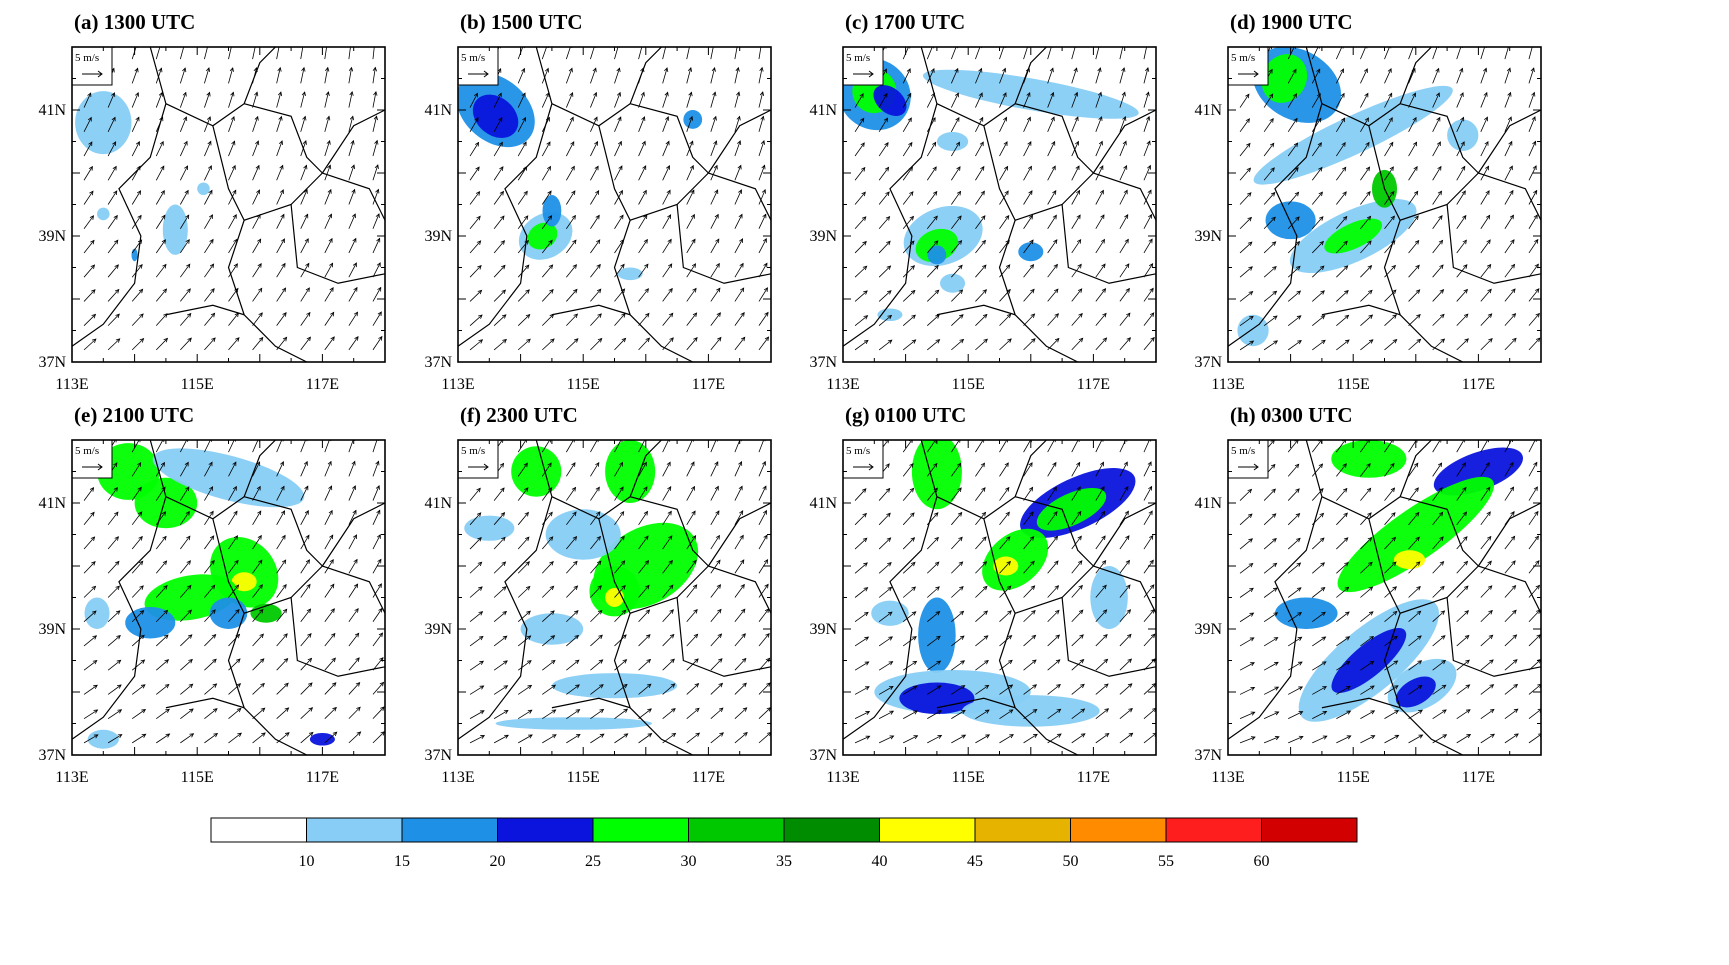 The width and height of the screenshot is (1729, 965). What do you see at coordinates (968, 777) in the screenshot?
I see `lon-tick-label: 115E` at bounding box center [968, 777].